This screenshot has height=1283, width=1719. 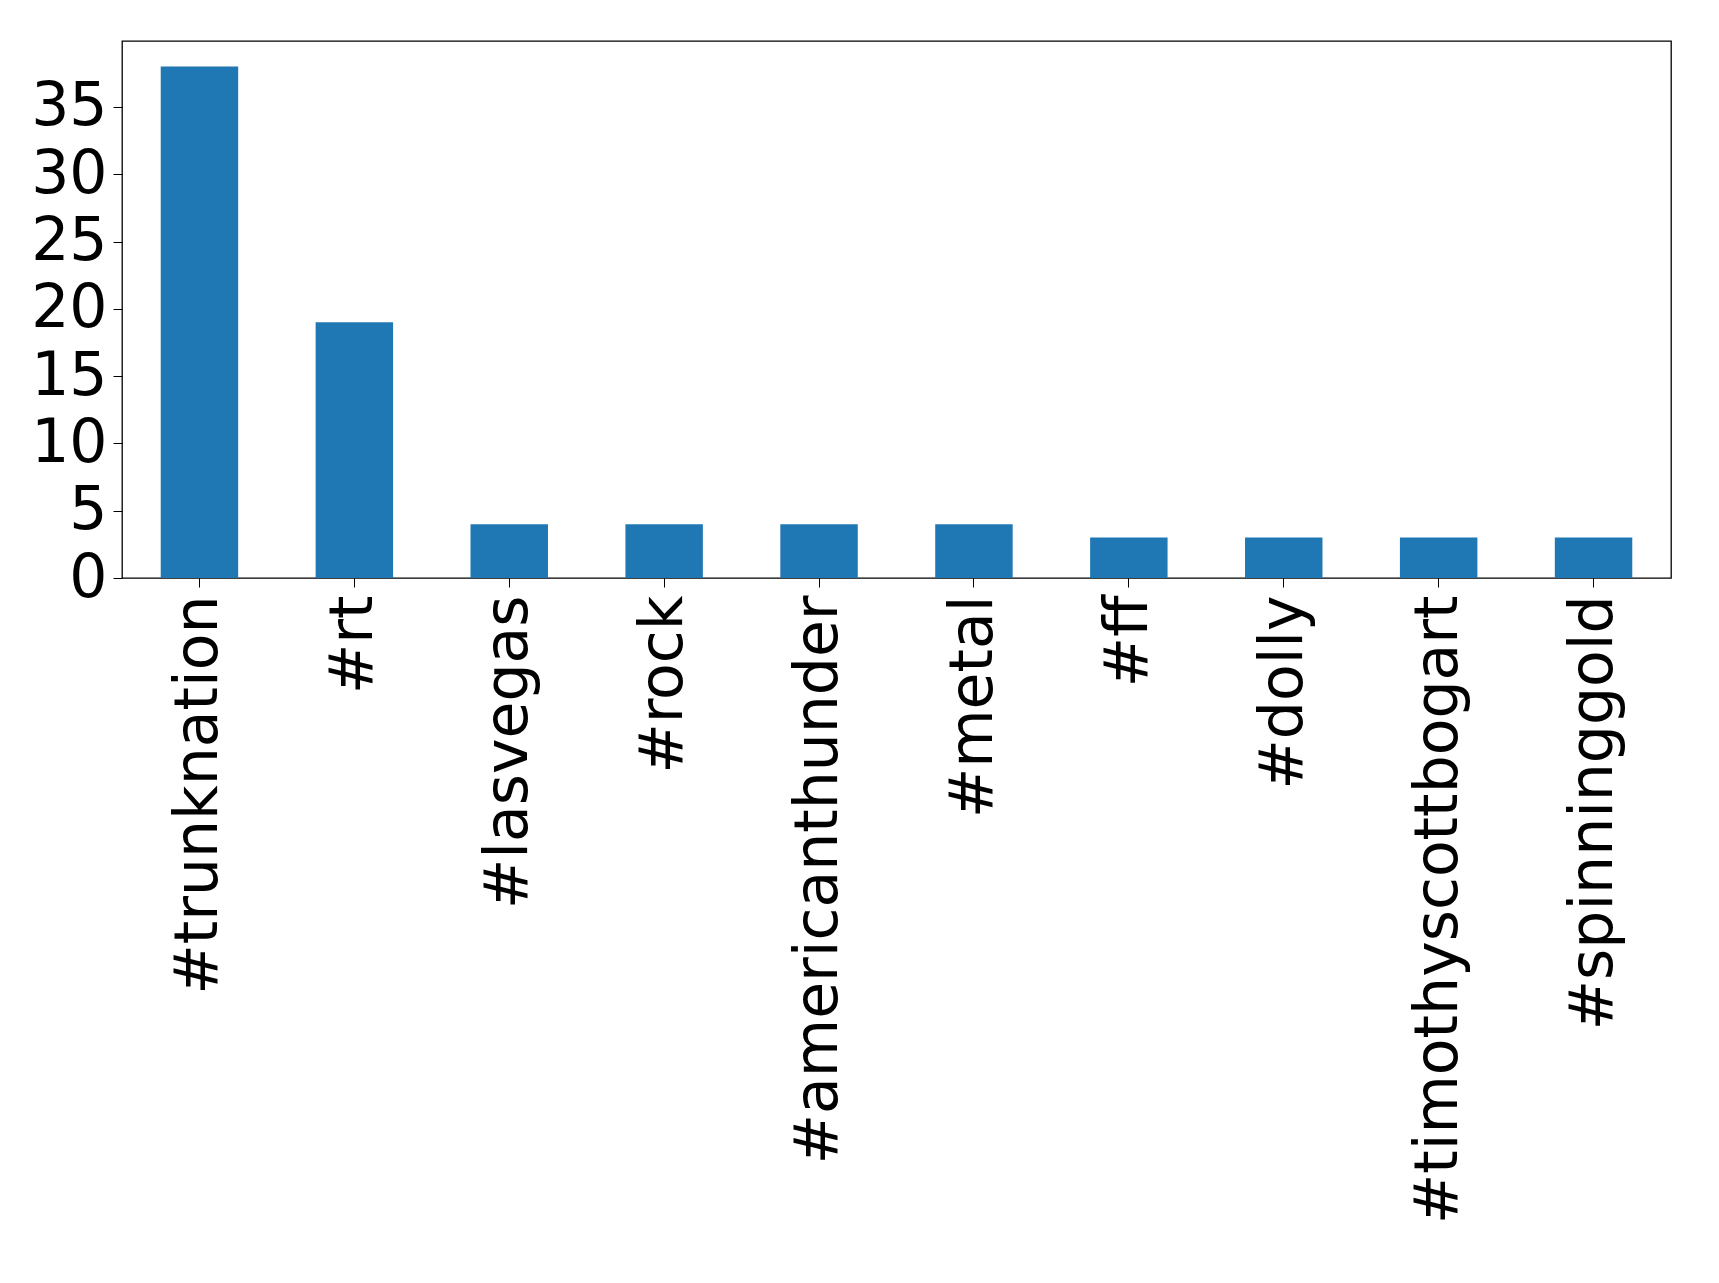 What do you see at coordinates (661, 684) in the screenshot?
I see `x-tick-label: #rock` at bounding box center [661, 684].